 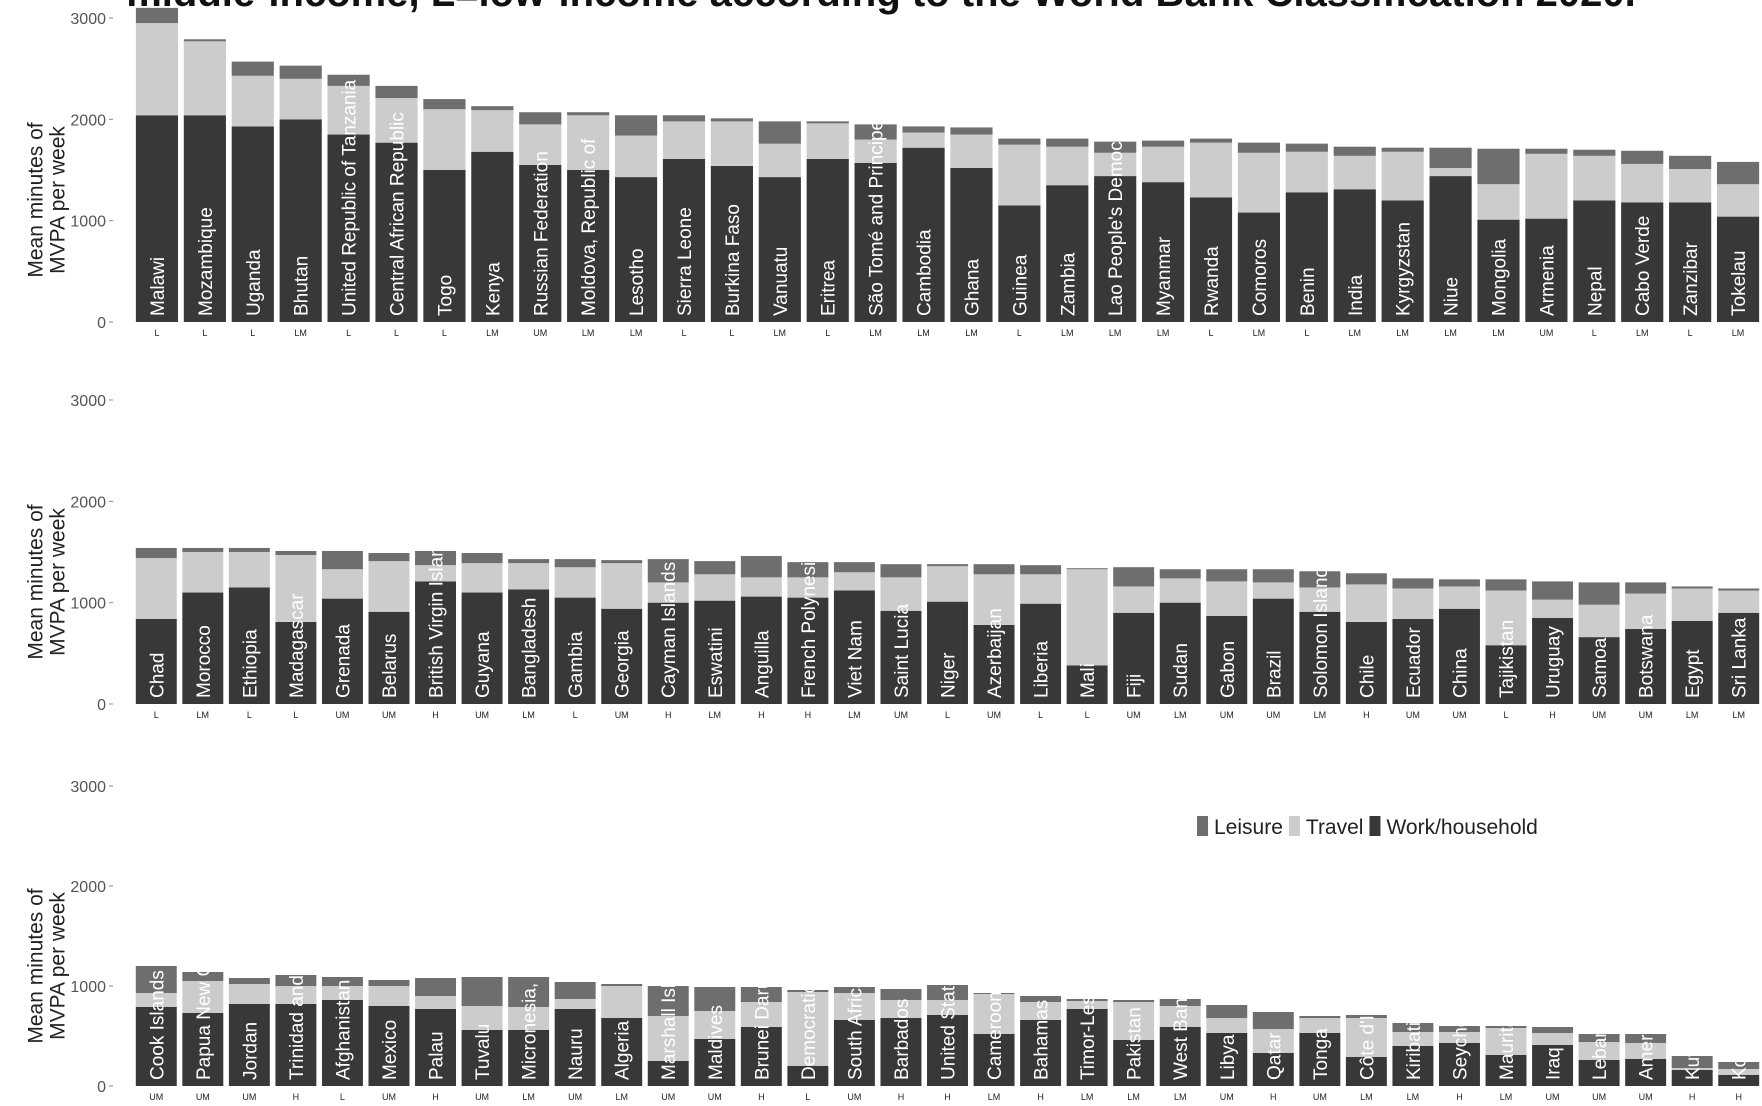 I want to click on category-label: Bhutan, so click(x=302, y=286).